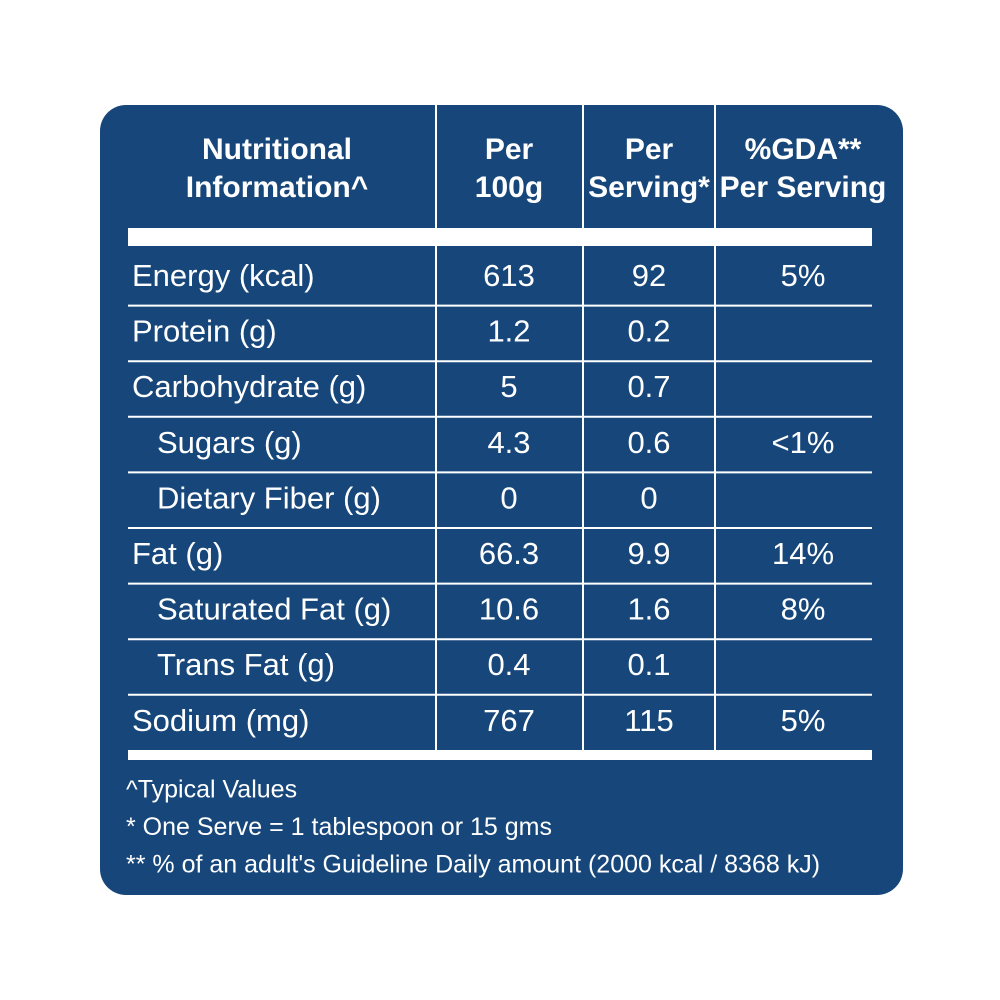 The image size is (1000, 1000). What do you see at coordinates (220, 720) in the screenshot?
I see `row-label: Sodium (mg)` at bounding box center [220, 720].